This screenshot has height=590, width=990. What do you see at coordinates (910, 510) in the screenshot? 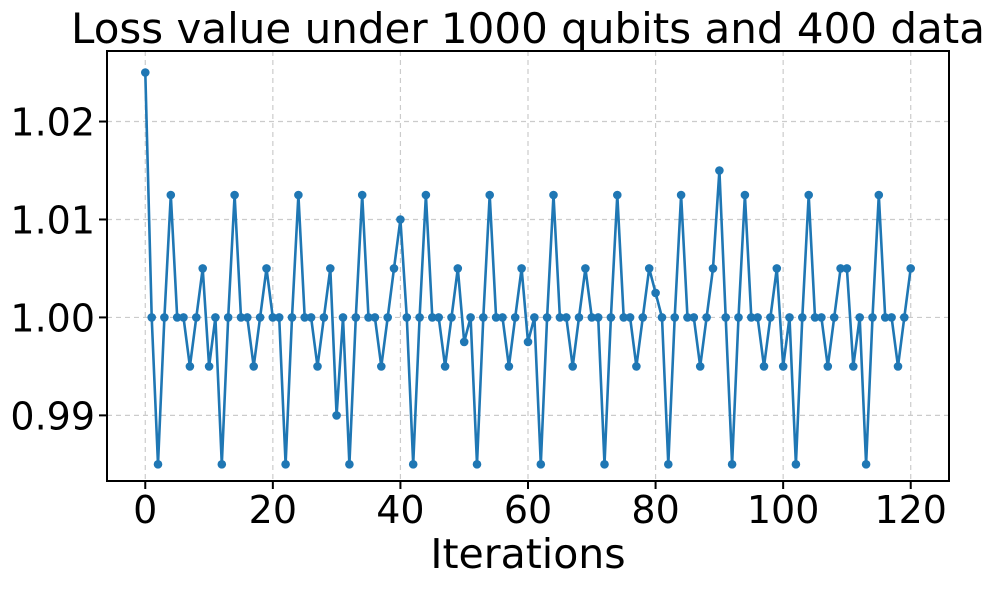
I see `x-tick-label: 120` at bounding box center [910, 510].